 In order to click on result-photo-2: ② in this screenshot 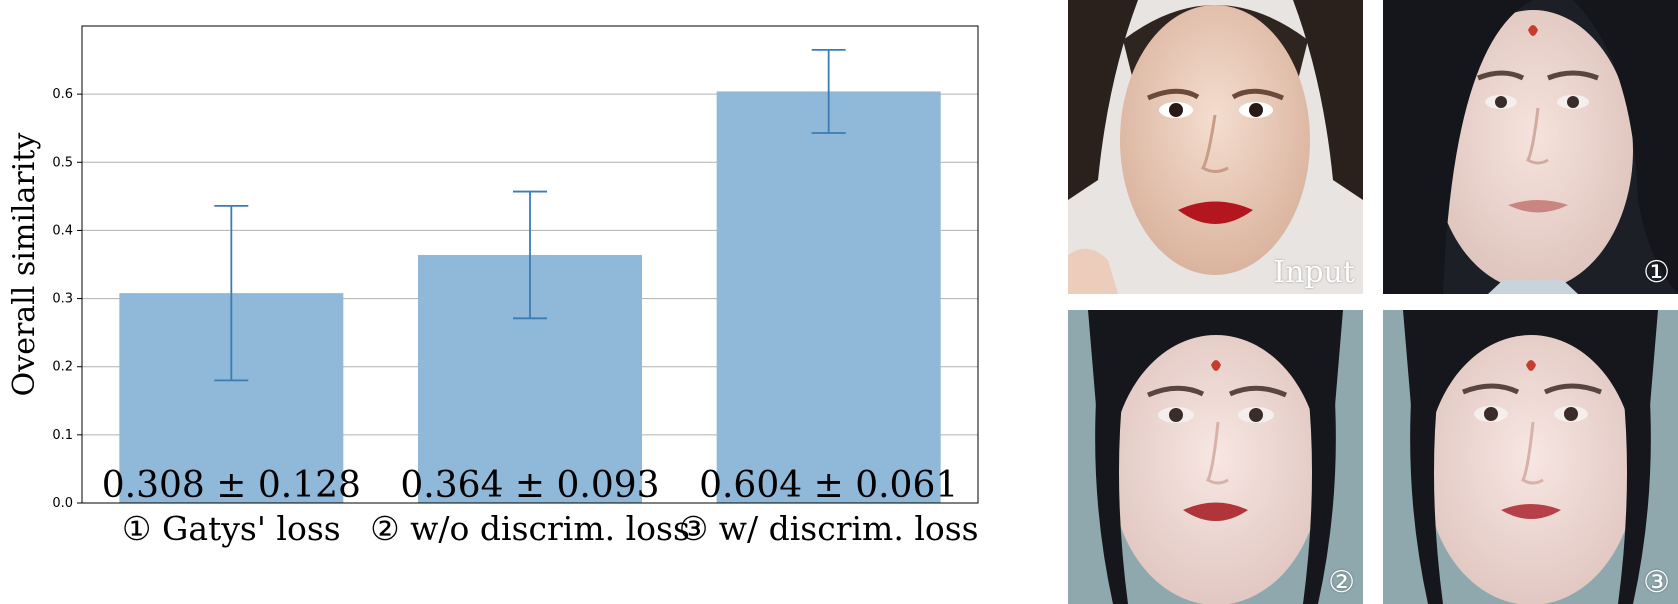, I will do `click(1215, 457)`.